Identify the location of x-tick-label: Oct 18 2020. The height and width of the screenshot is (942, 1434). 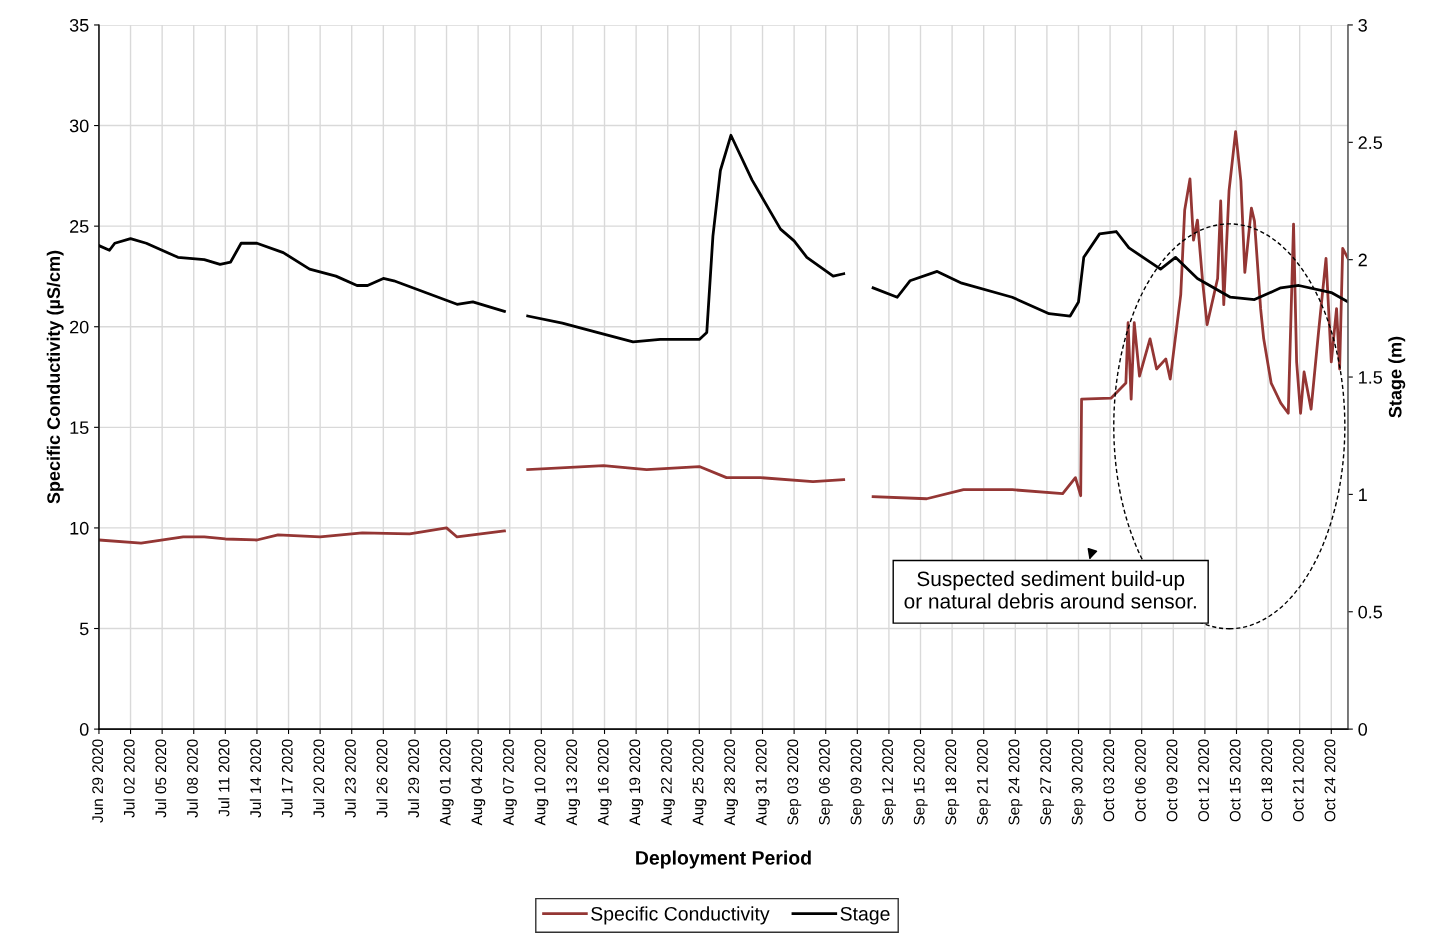
(1267, 780).